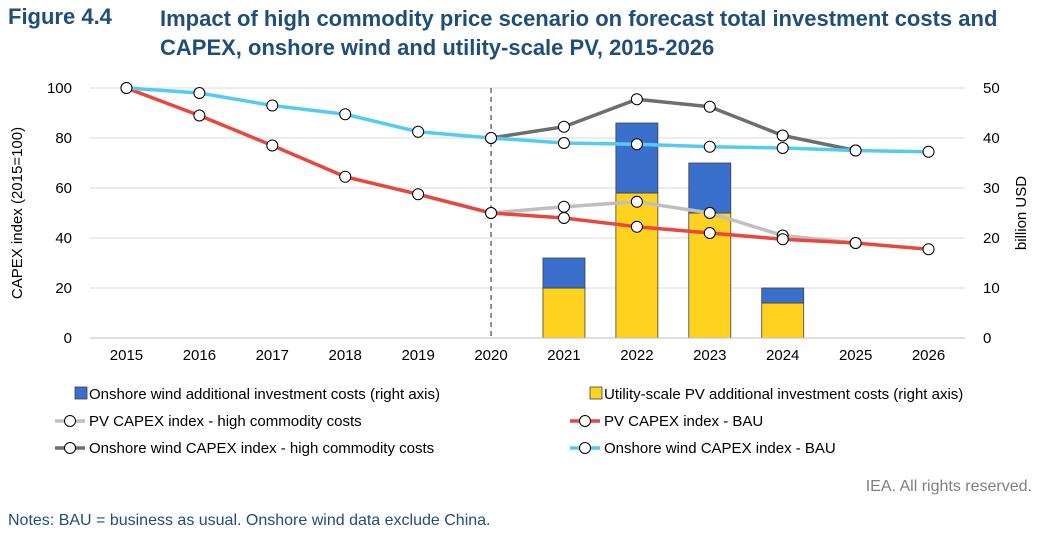 Image resolution: width=1038 pixels, height=537 pixels. Describe the element at coordinates (928, 355) in the screenshot. I see `x-tick-label: 2026` at that location.